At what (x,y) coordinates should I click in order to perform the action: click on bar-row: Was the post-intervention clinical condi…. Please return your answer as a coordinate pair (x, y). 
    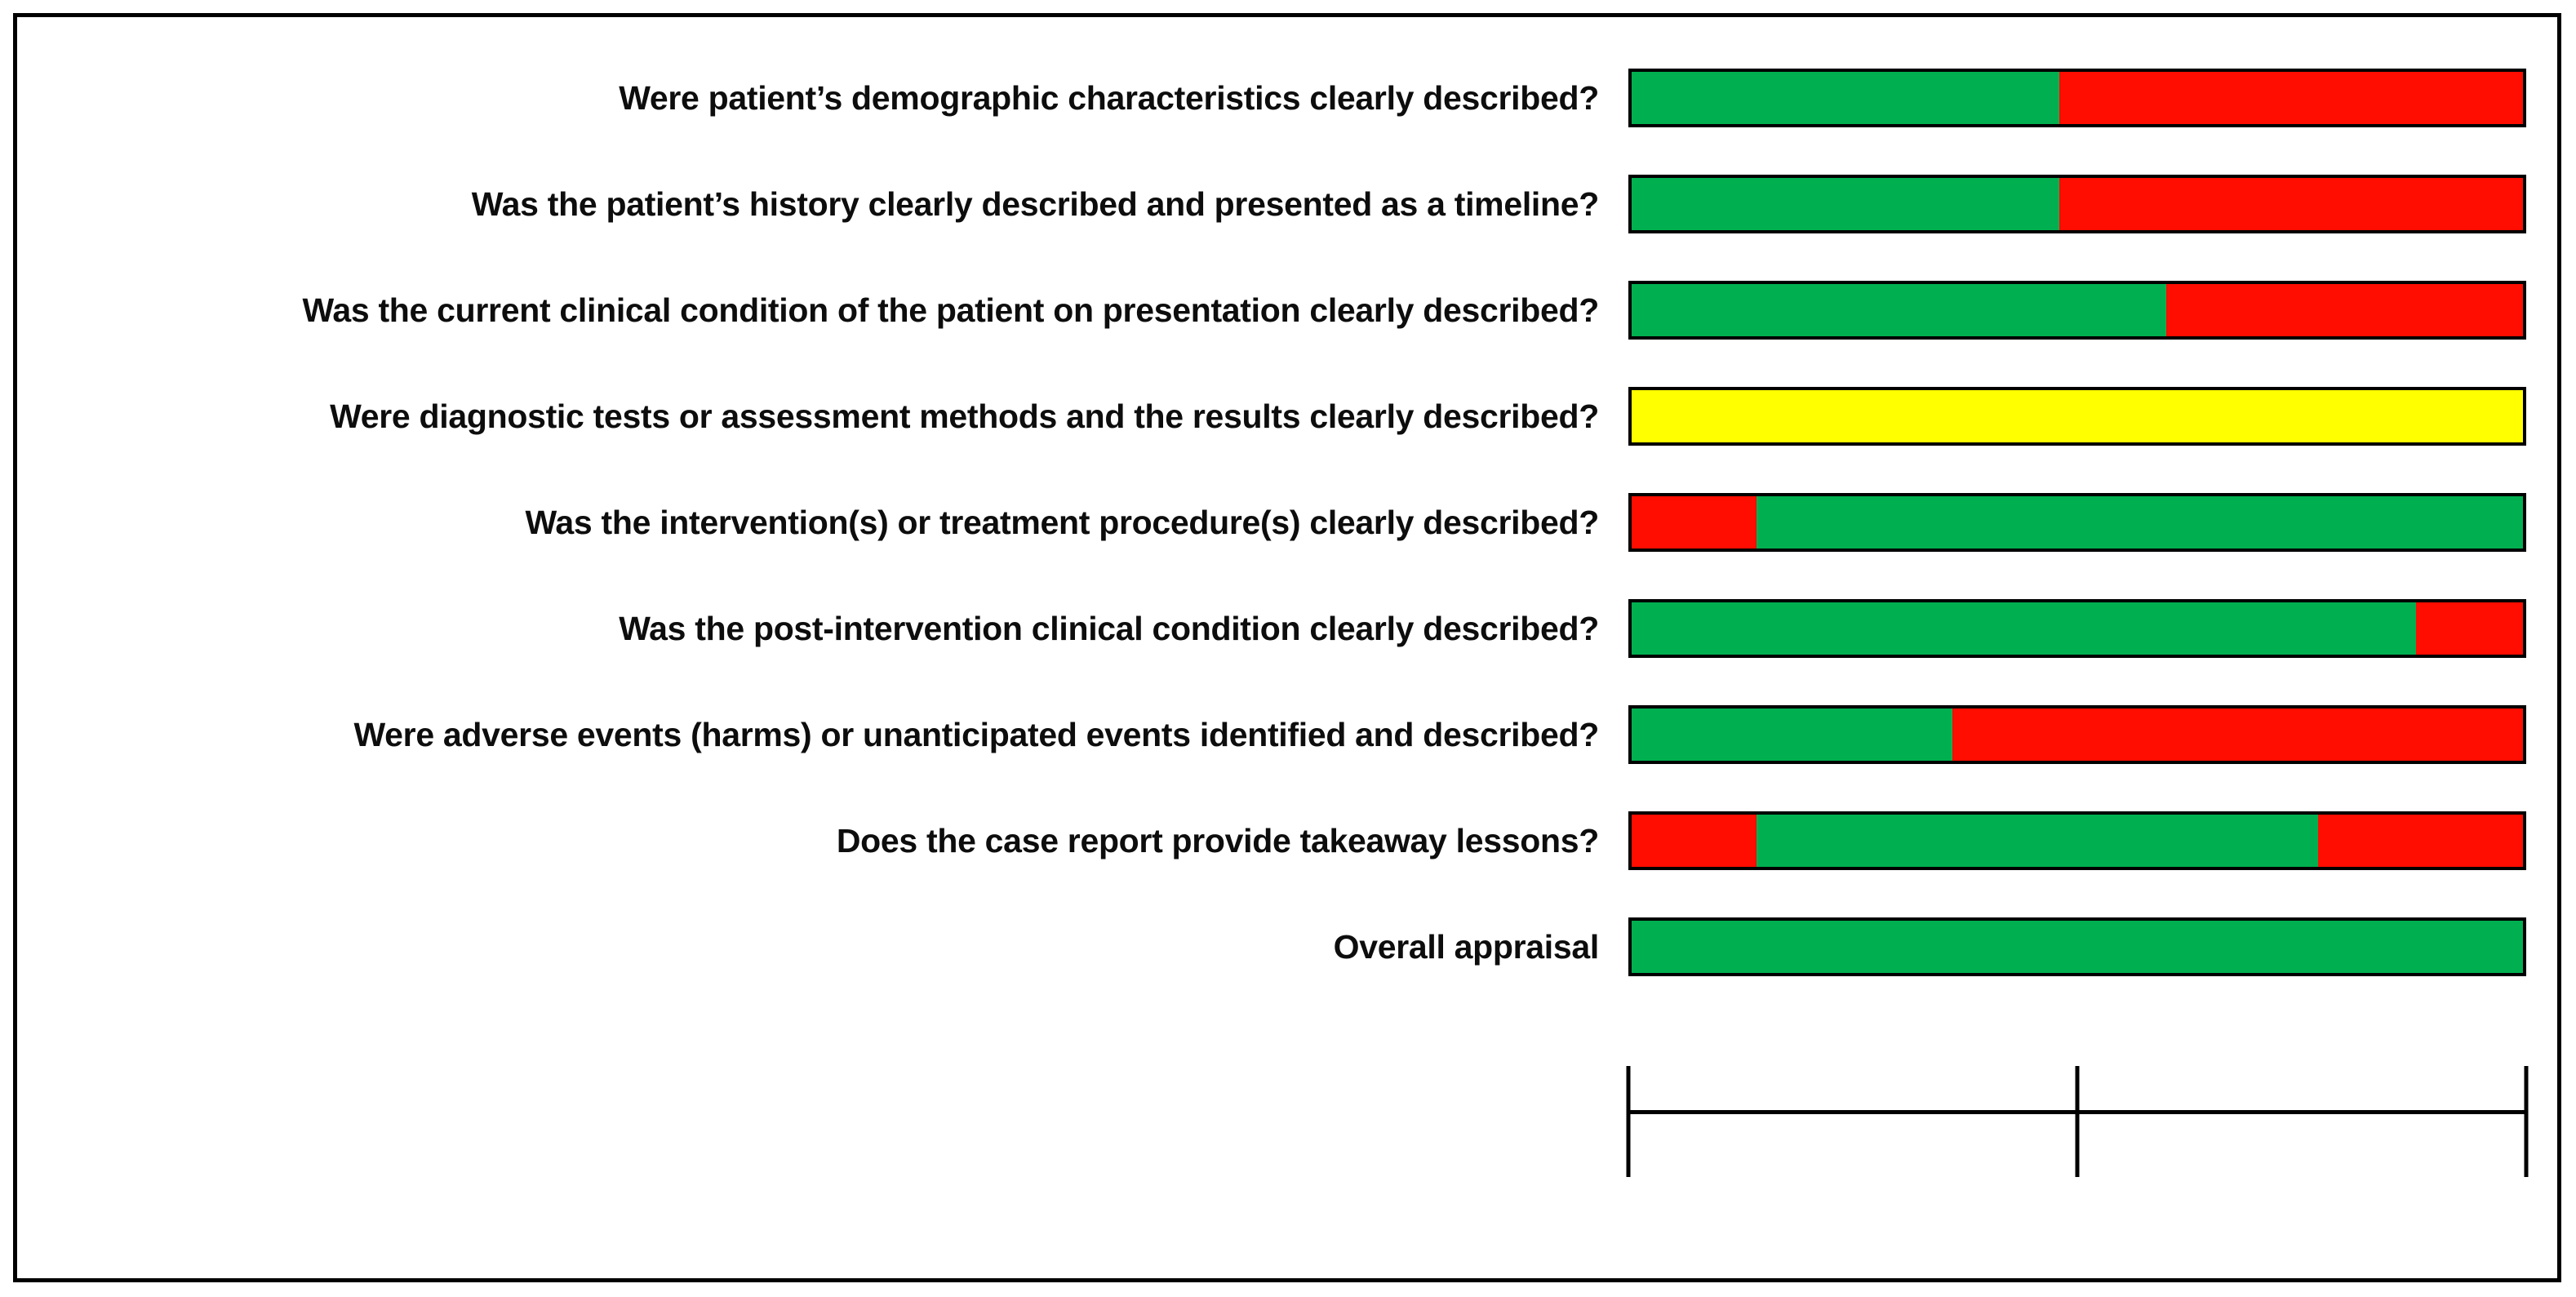
    Looking at the image, I should click on (1287, 629).